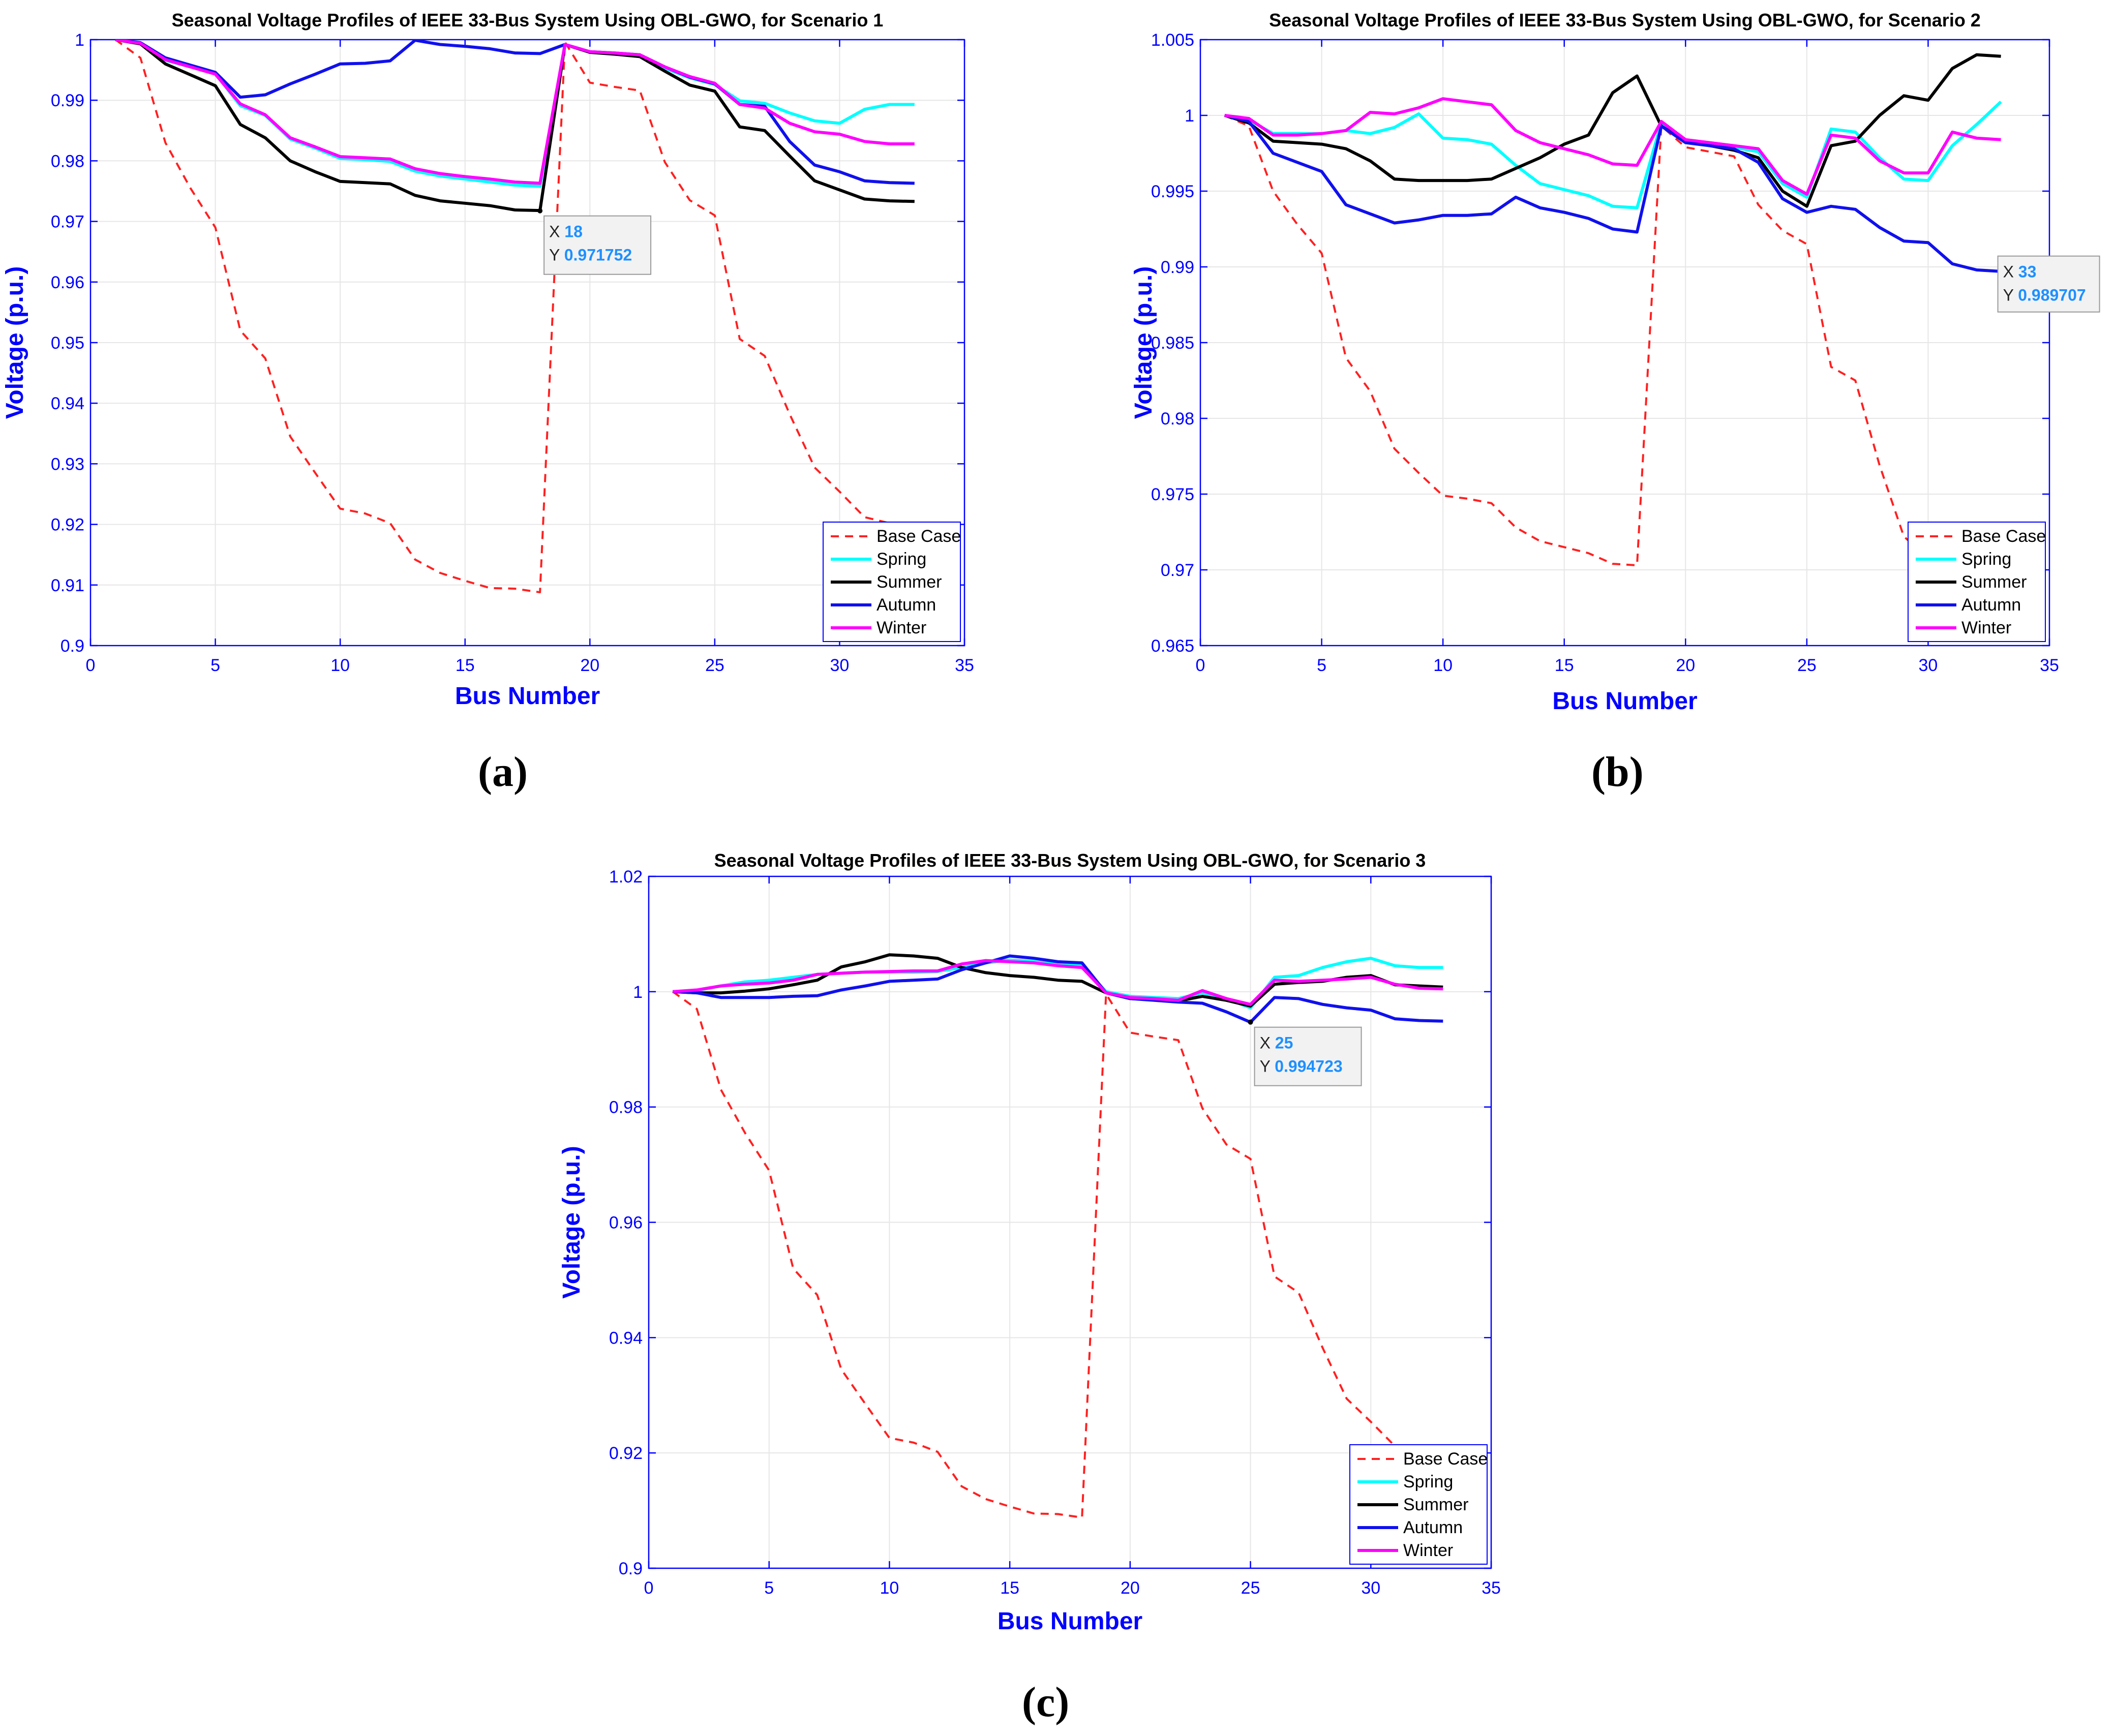 This screenshot has height=1736, width=2115. I want to click on datatip-y: Y 0.971752, so click(590, 255).